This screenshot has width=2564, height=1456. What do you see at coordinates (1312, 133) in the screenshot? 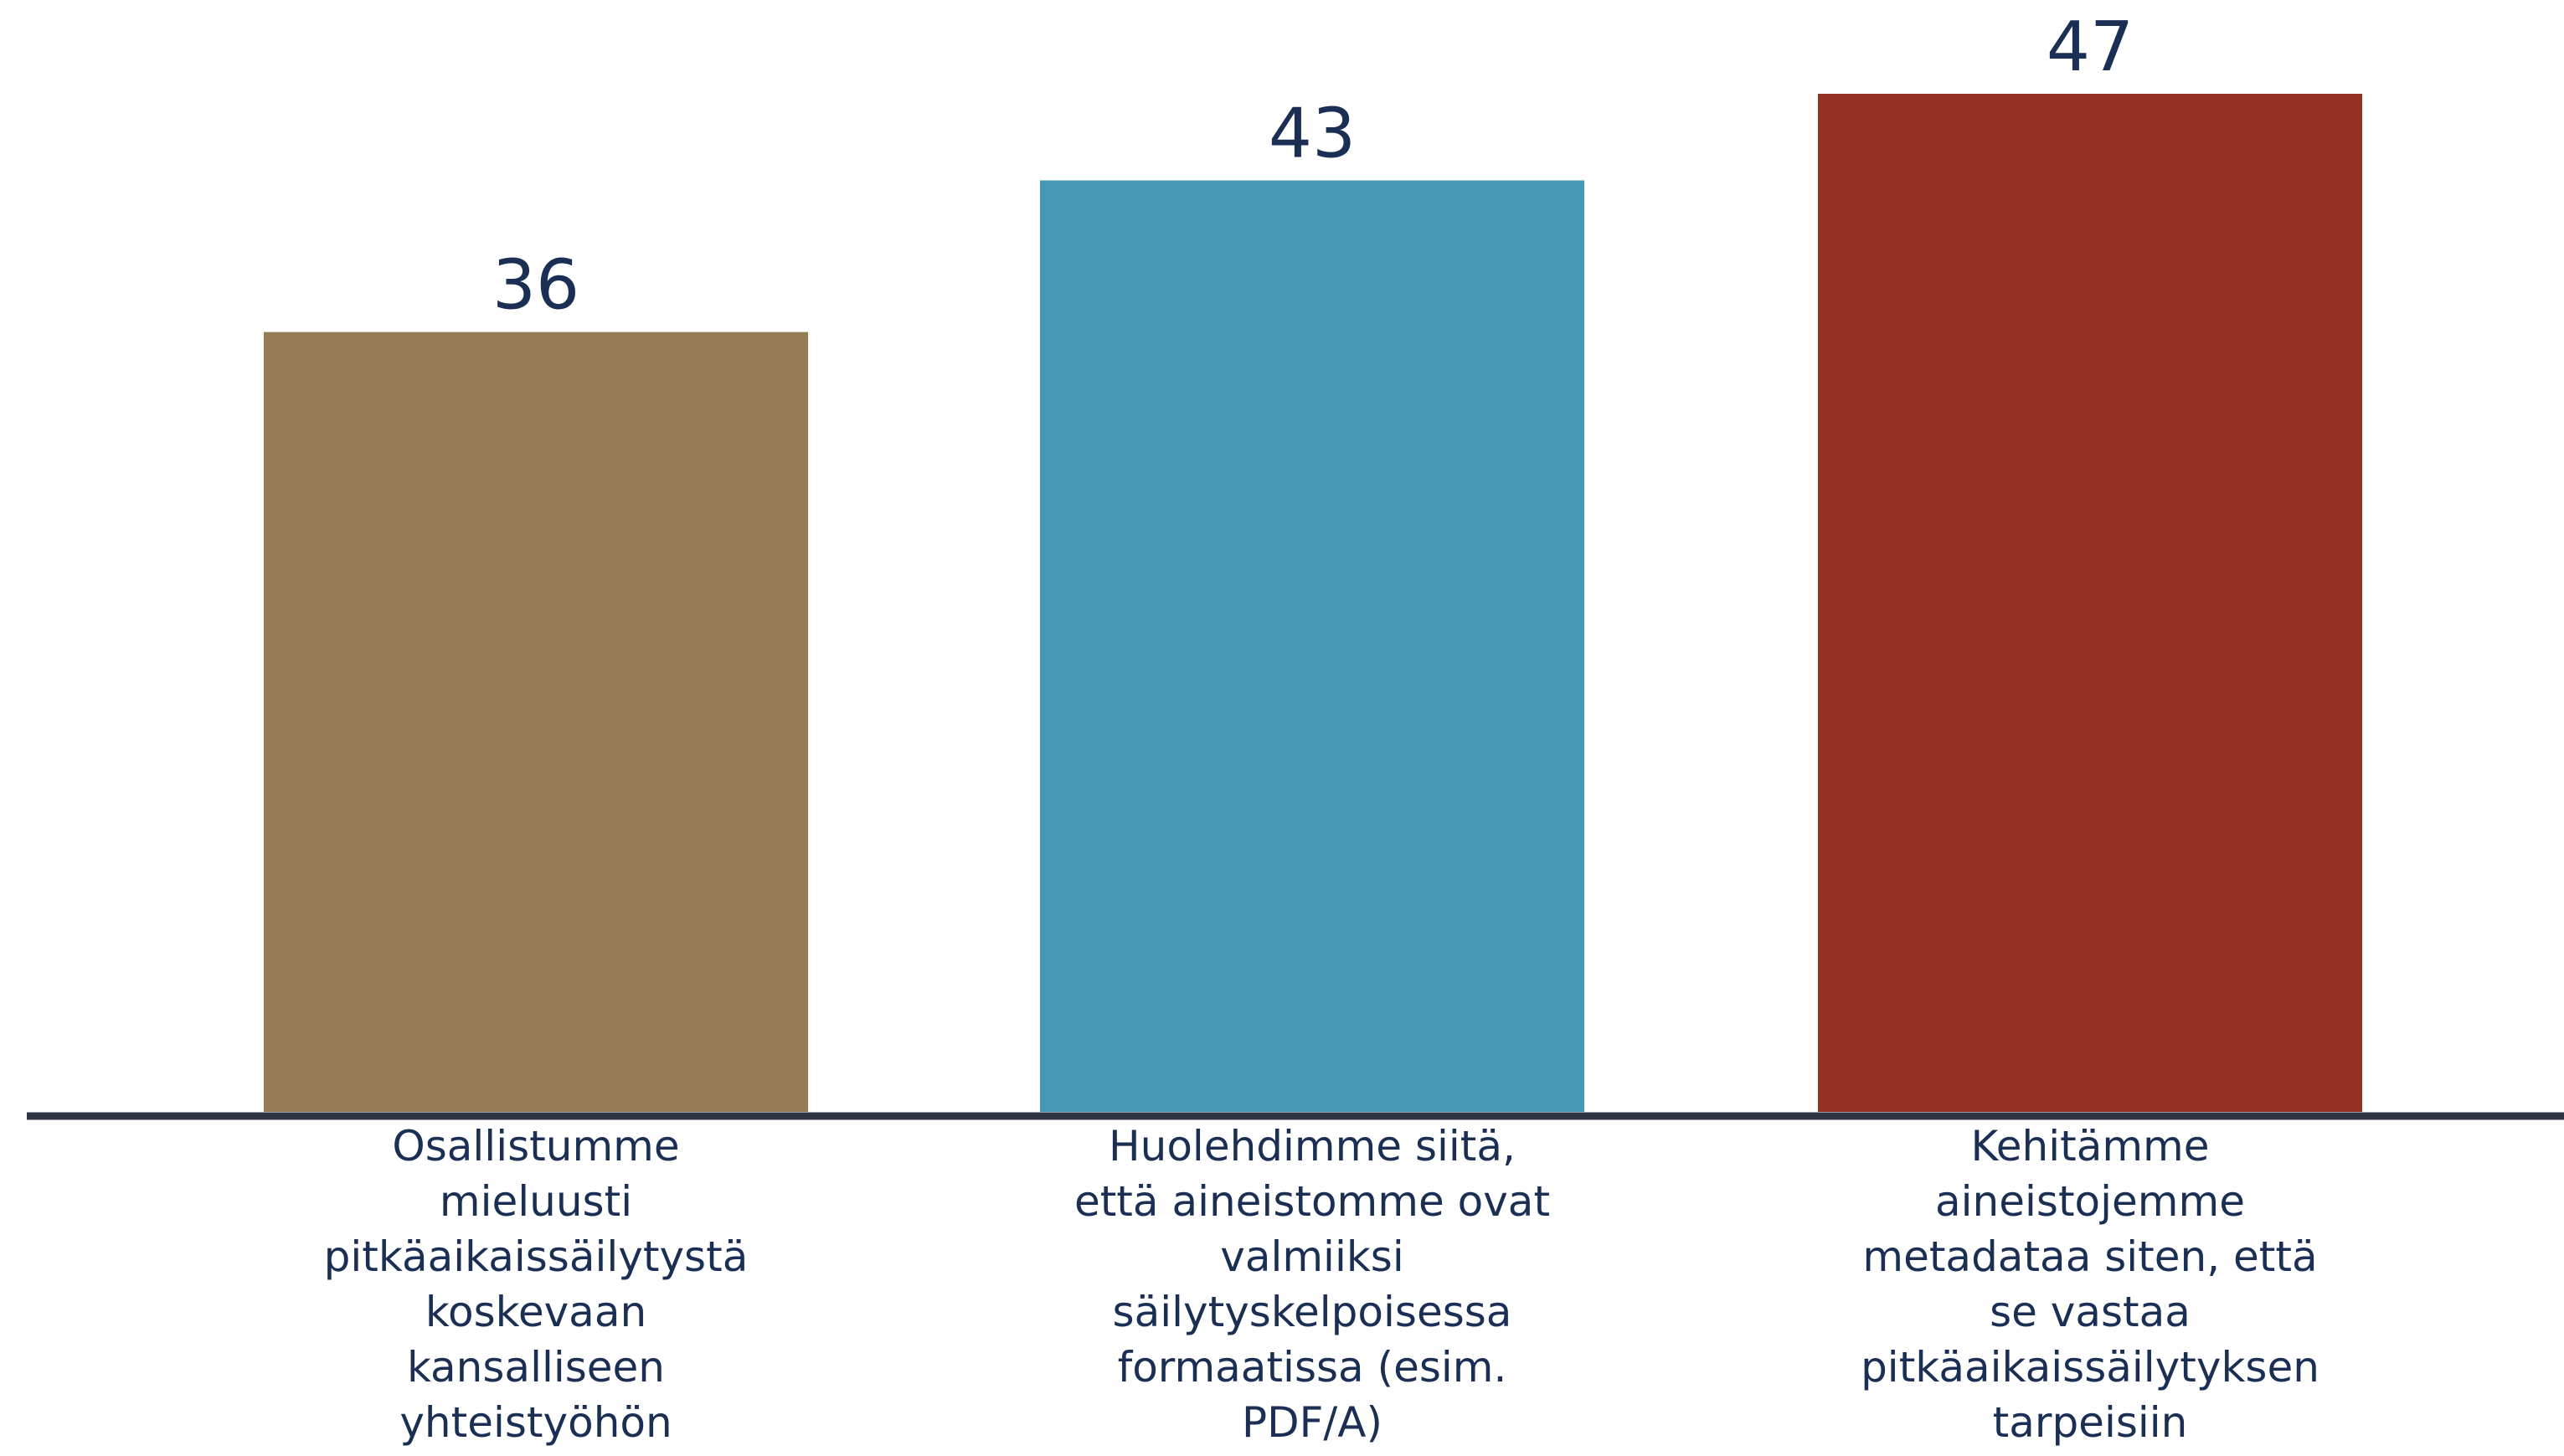
I see `bar-value-label: 43` at bounding box center [1312, 133].